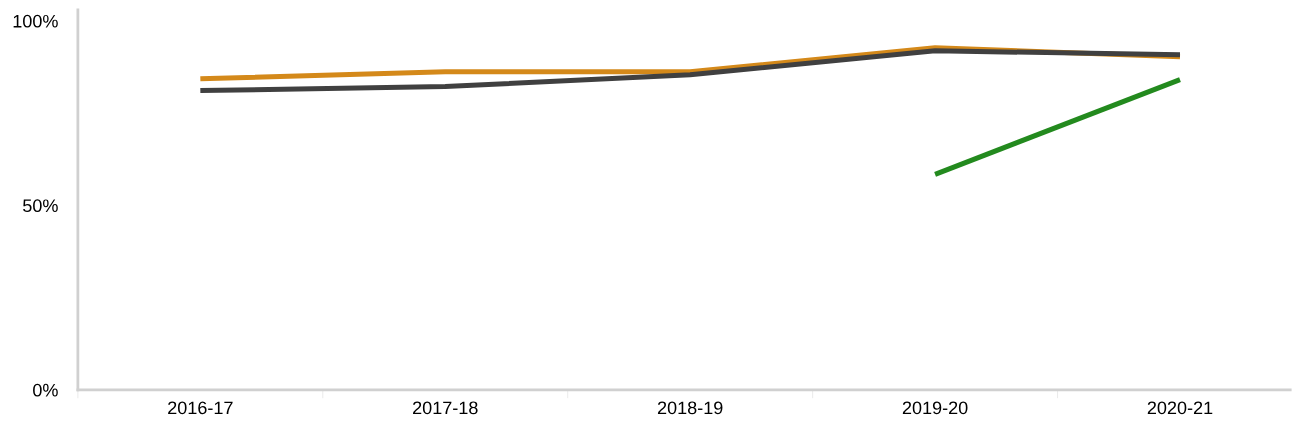  What do you see at coordinates (200, 408) in the screenshot?
I see `x-tick-label: 2016-17` at bounding box center [200, 408].